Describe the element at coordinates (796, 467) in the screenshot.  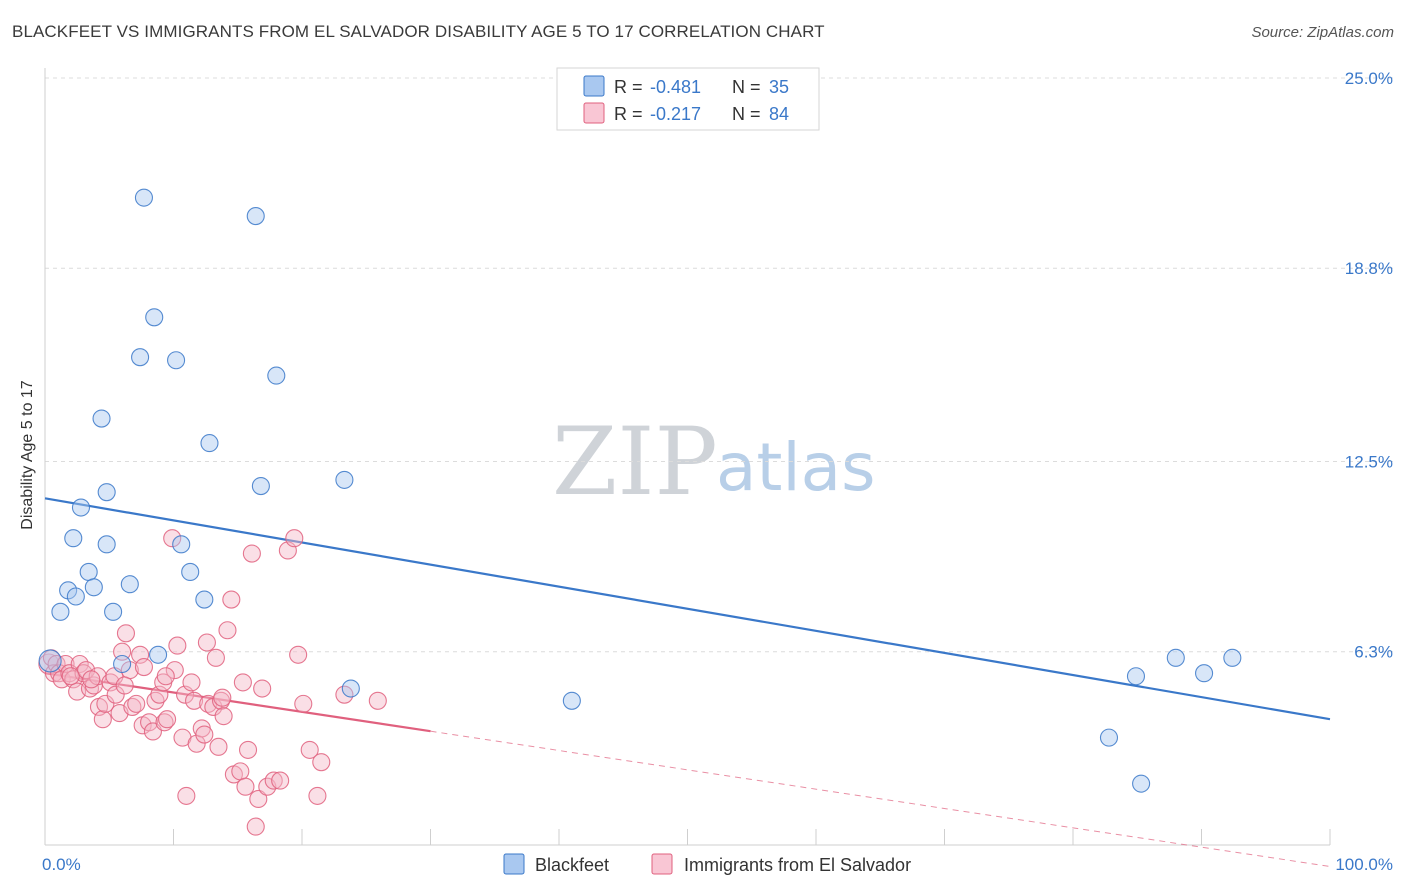
I see `watermark-atlas: atlas` at that location.